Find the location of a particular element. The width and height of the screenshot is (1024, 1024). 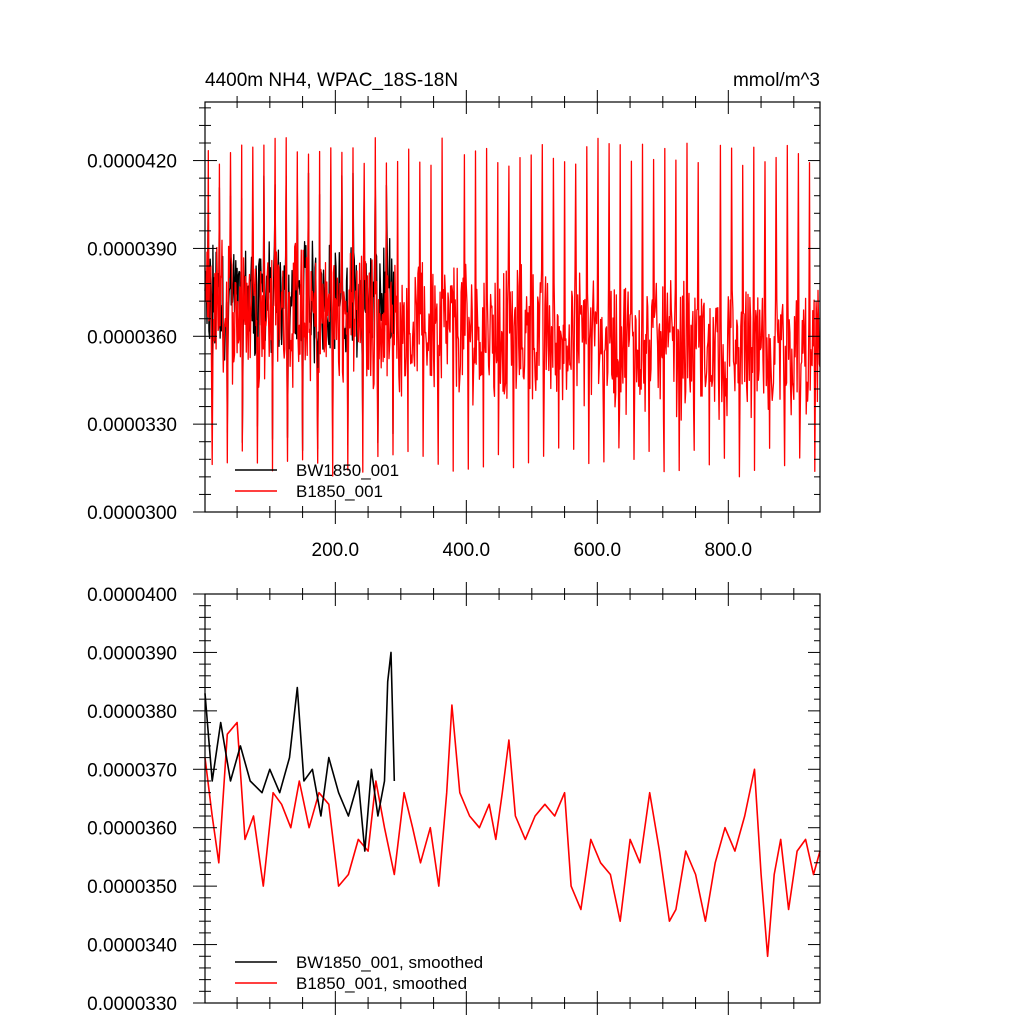

legend-label: BW1850_001, smoothed is located at coordinates (389, 962).